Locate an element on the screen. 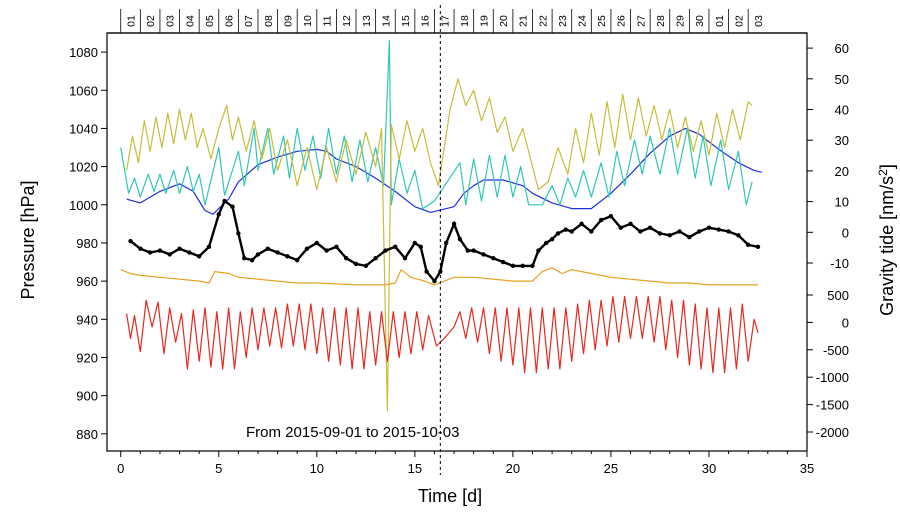 The width and height of the screenshot is (900, 519). y-axis-left-title: Pressure [hPa] is located at coordinates (28, 239).